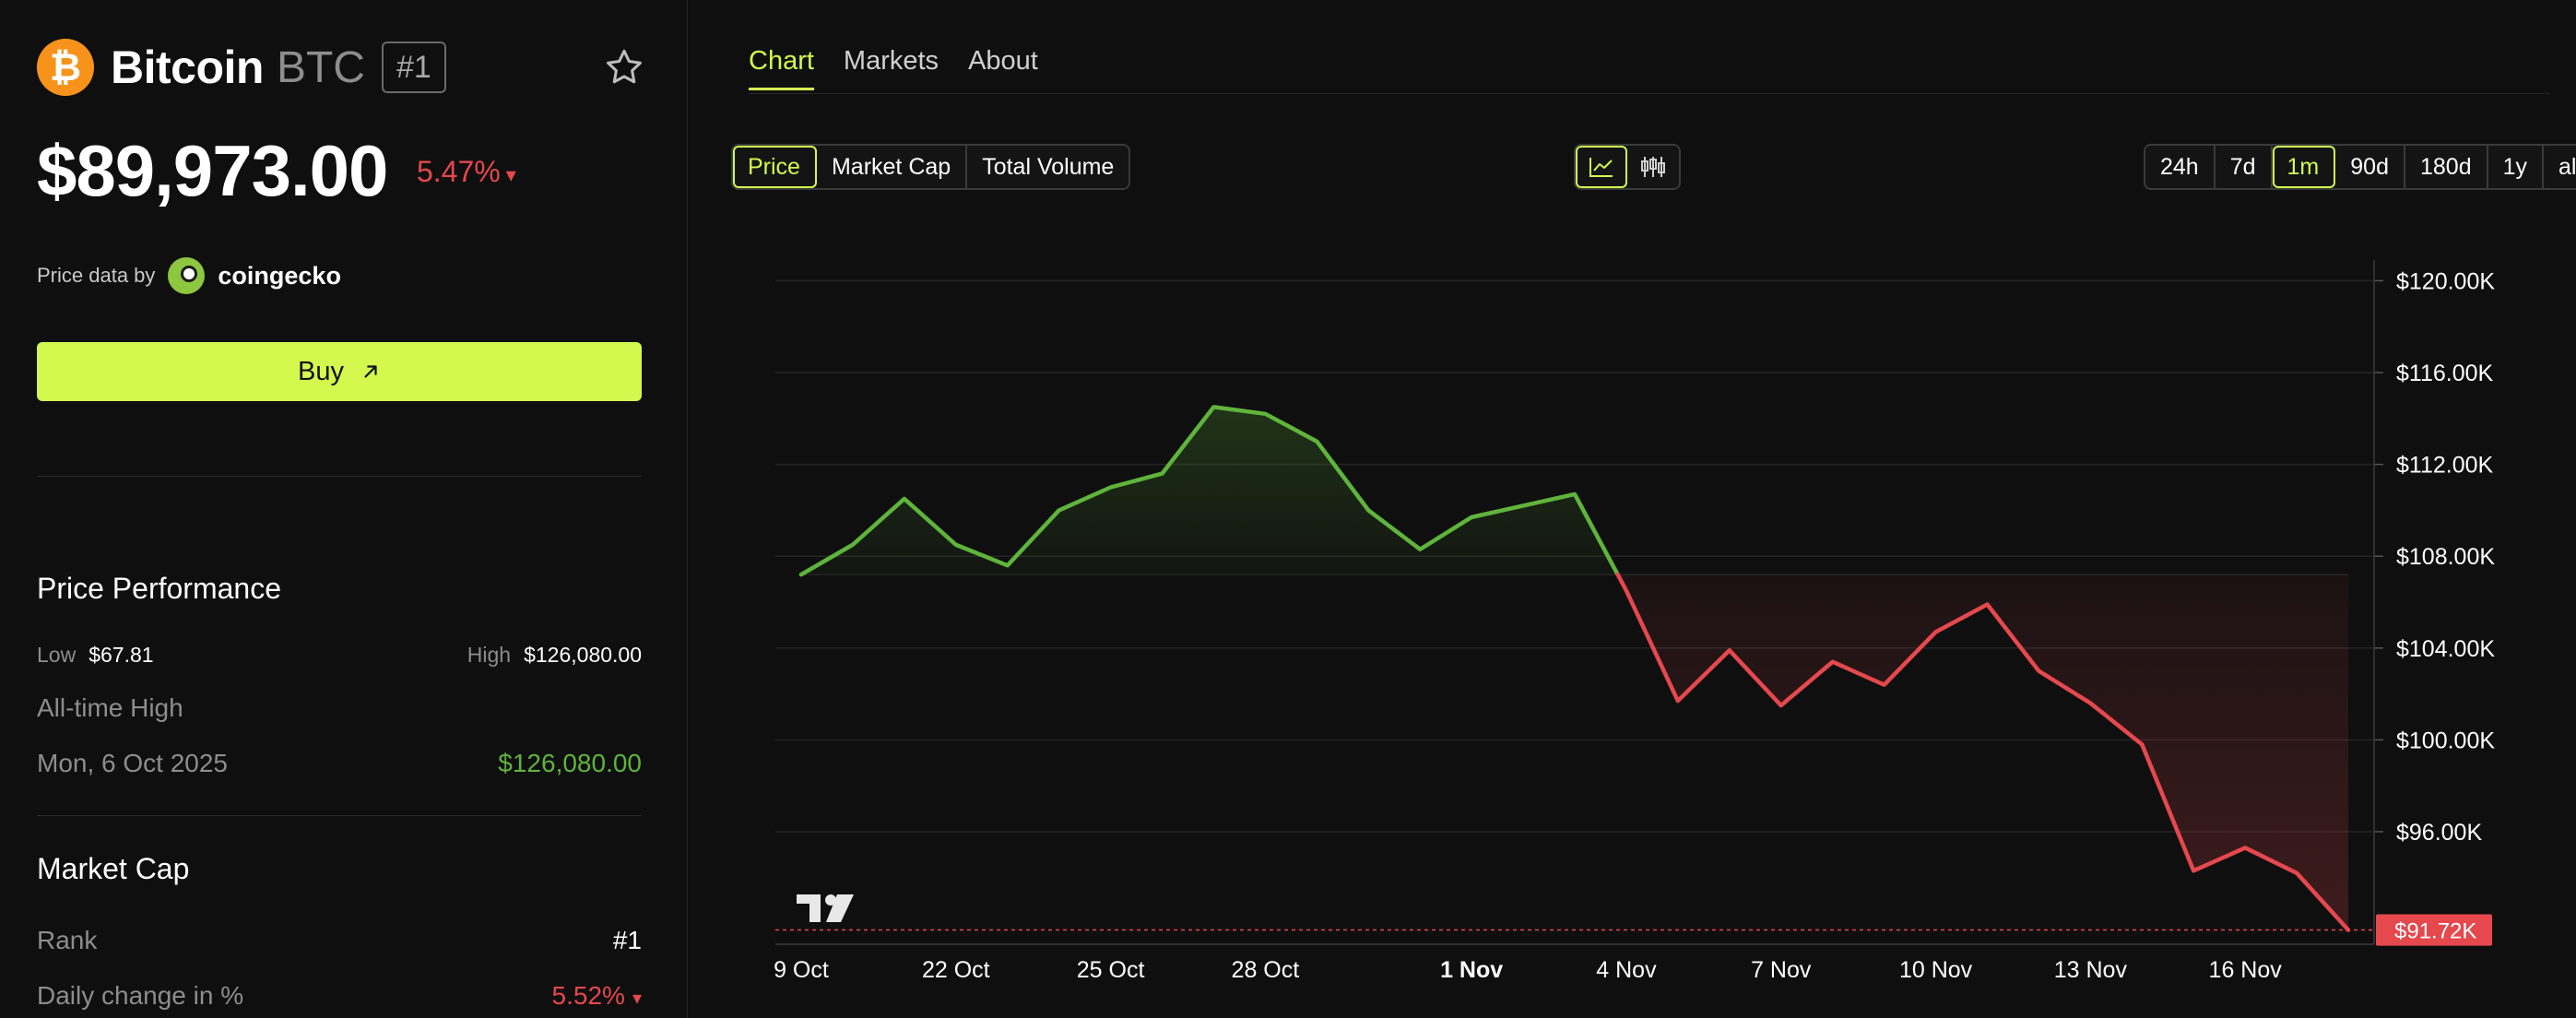 Image resolution: width=2576 pixels, height=1018 pixels. What do you see at coordinates (1003, 61) in the screenshot?
I see `tab-about: About` at bounding box center [1003, 61].